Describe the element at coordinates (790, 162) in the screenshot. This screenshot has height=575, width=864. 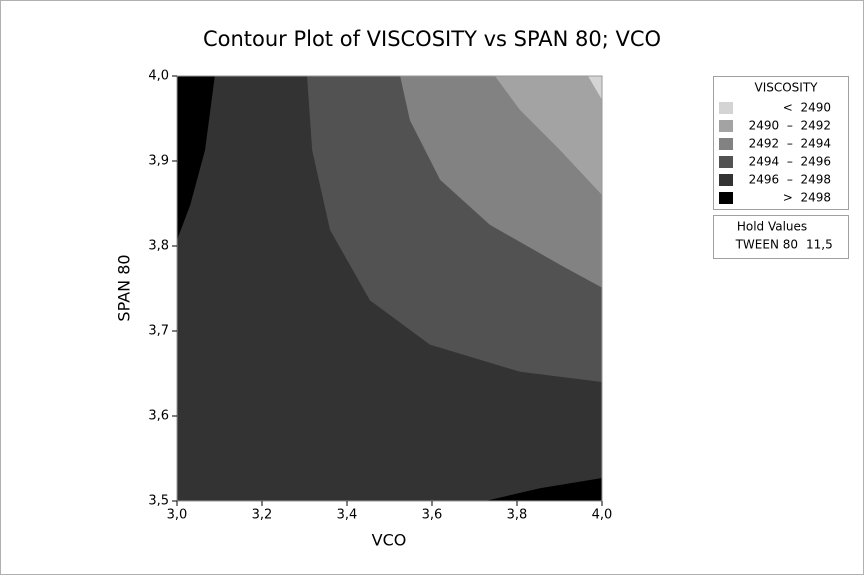
I see `legend-label: 2494 – 2496` at that location.